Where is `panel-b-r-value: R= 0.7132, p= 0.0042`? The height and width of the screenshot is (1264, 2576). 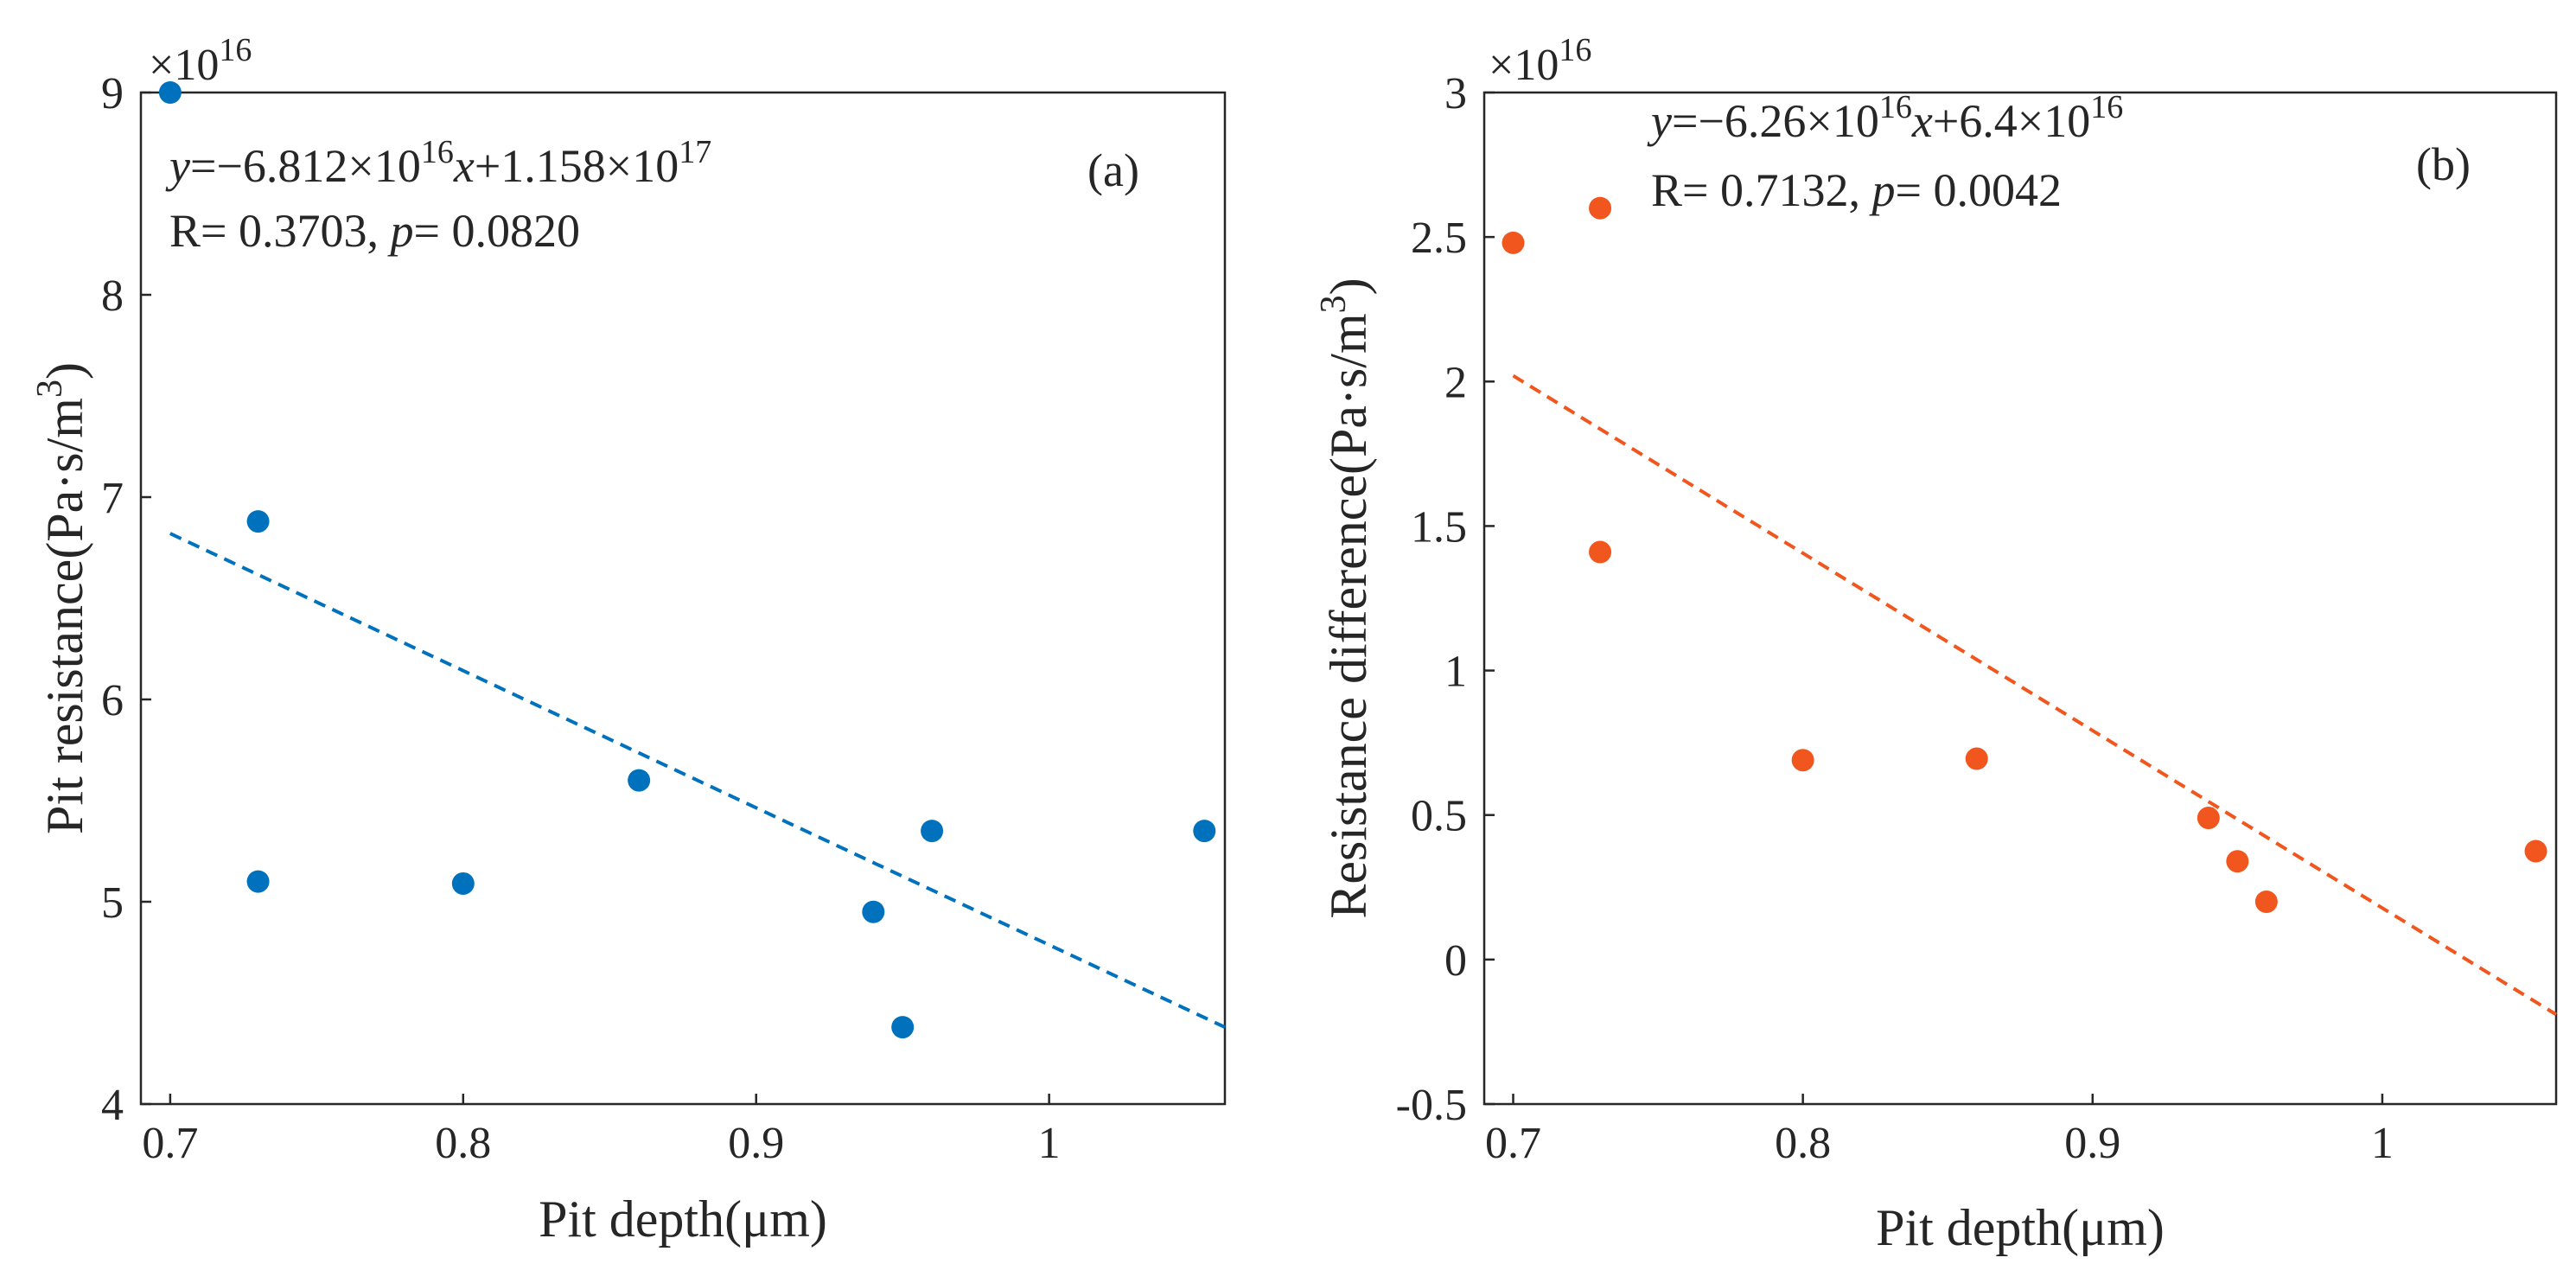 panel-b-r-value: R= 0.7132, p= 0.0042 is located at coordinates (1856, 190).